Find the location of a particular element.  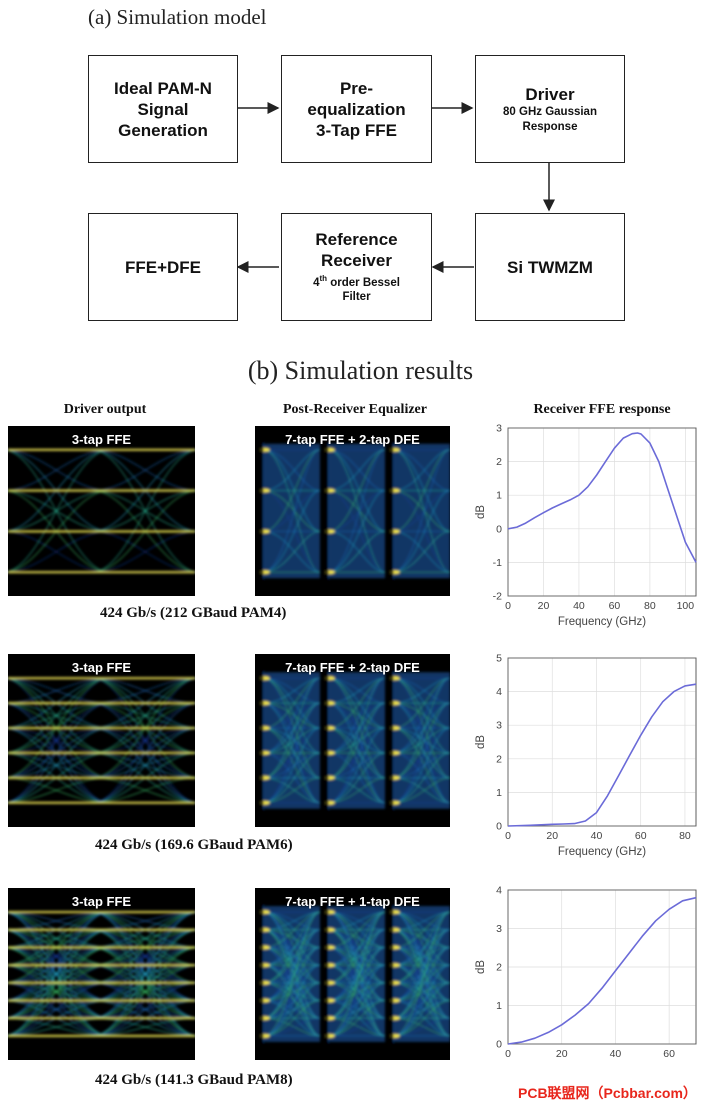

eye-receiver-pam6: 7-tap FFE + 2-tap DFE is located at coordinates (352, 740).